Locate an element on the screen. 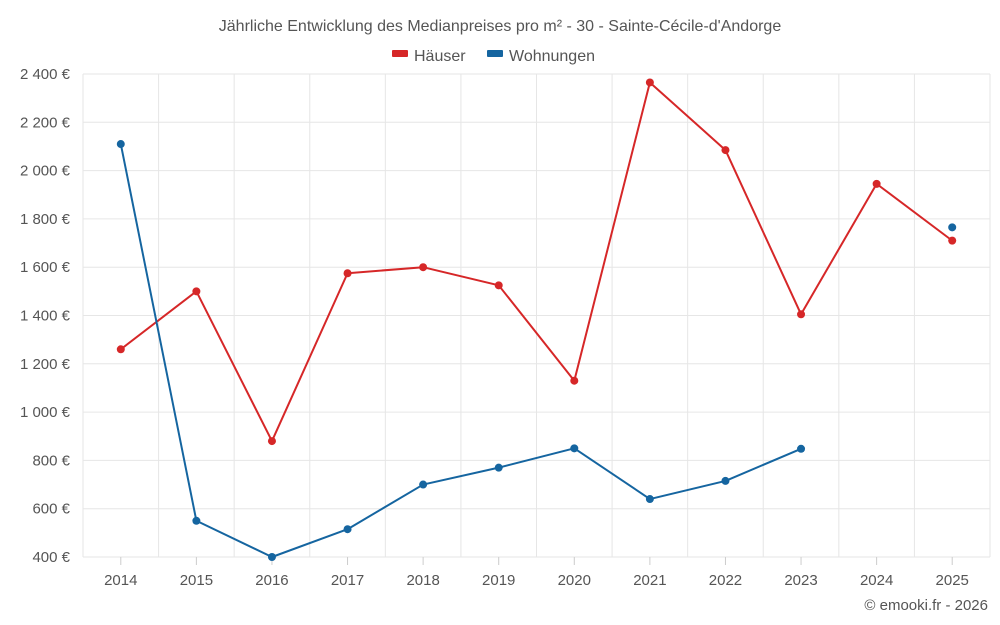 The image size is (1000, 625). legend-label: Häuser is located at coordinates (440, 56).